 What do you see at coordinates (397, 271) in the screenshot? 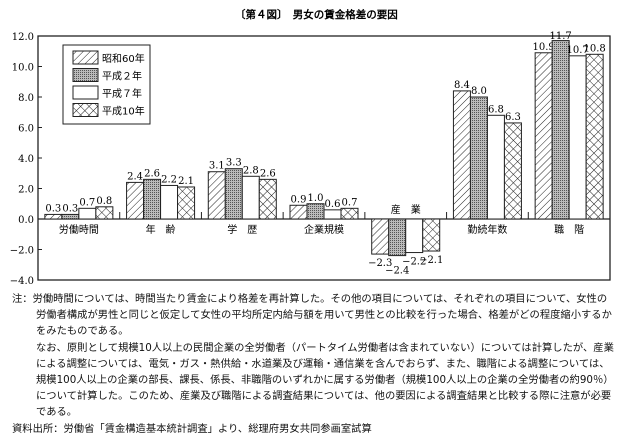
I see `data-label: −2.4` at bounding box center [397, 271].